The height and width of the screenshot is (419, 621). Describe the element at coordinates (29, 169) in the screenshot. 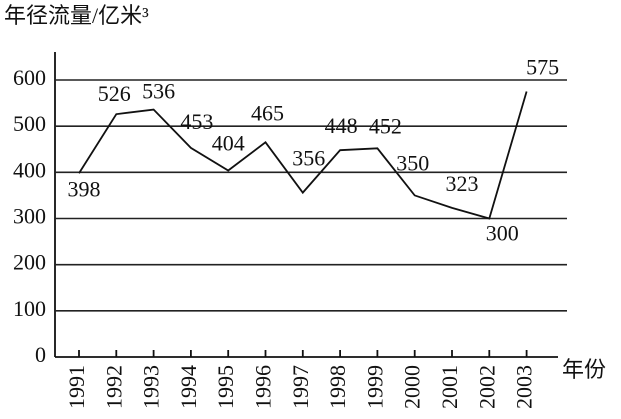

I see `y-tick-label: 400` at that location.